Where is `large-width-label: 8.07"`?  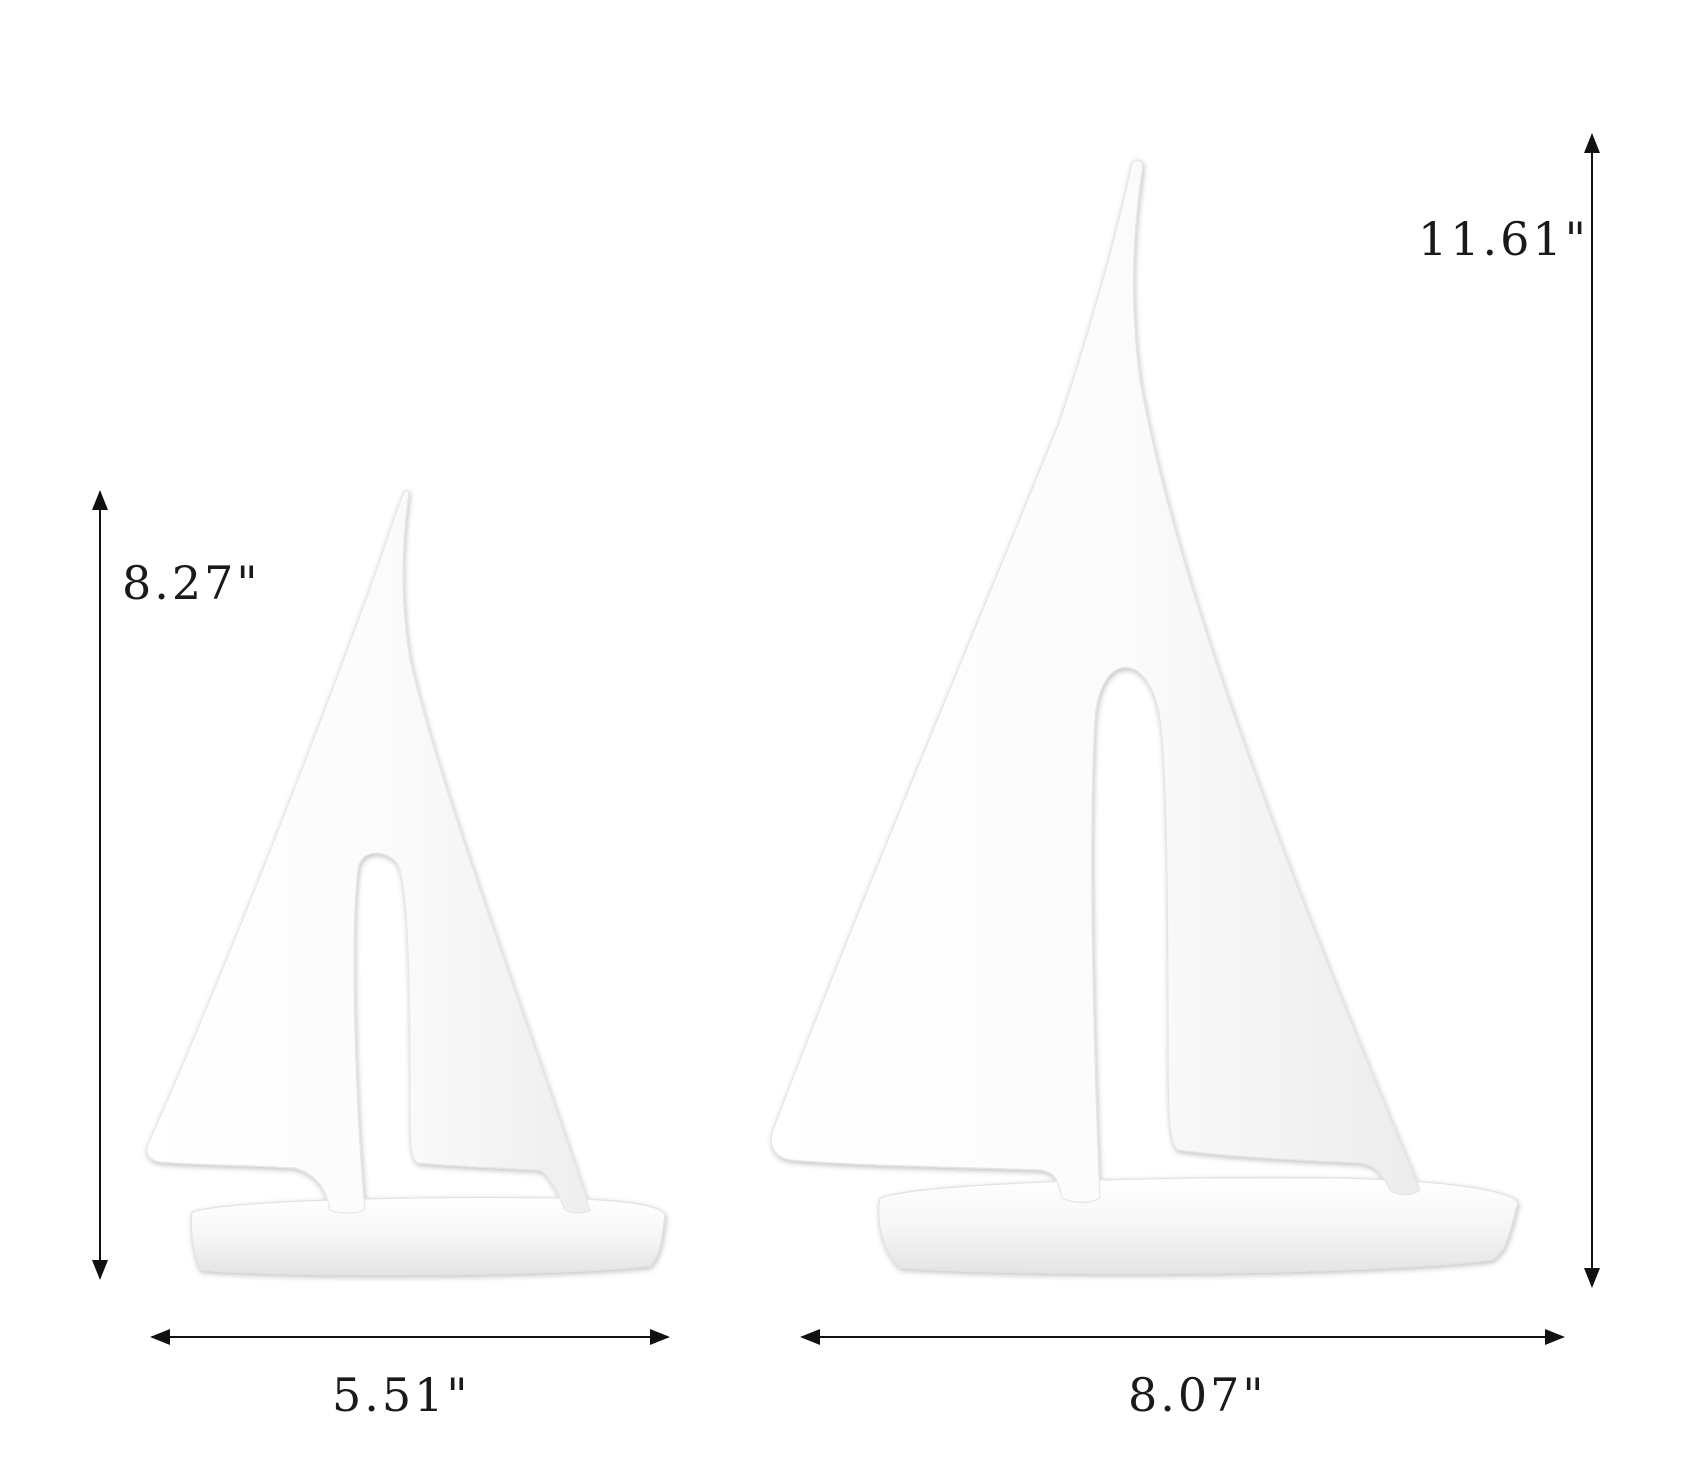
large-width-label: 8.07" is located at coordinates (1197, 1395).